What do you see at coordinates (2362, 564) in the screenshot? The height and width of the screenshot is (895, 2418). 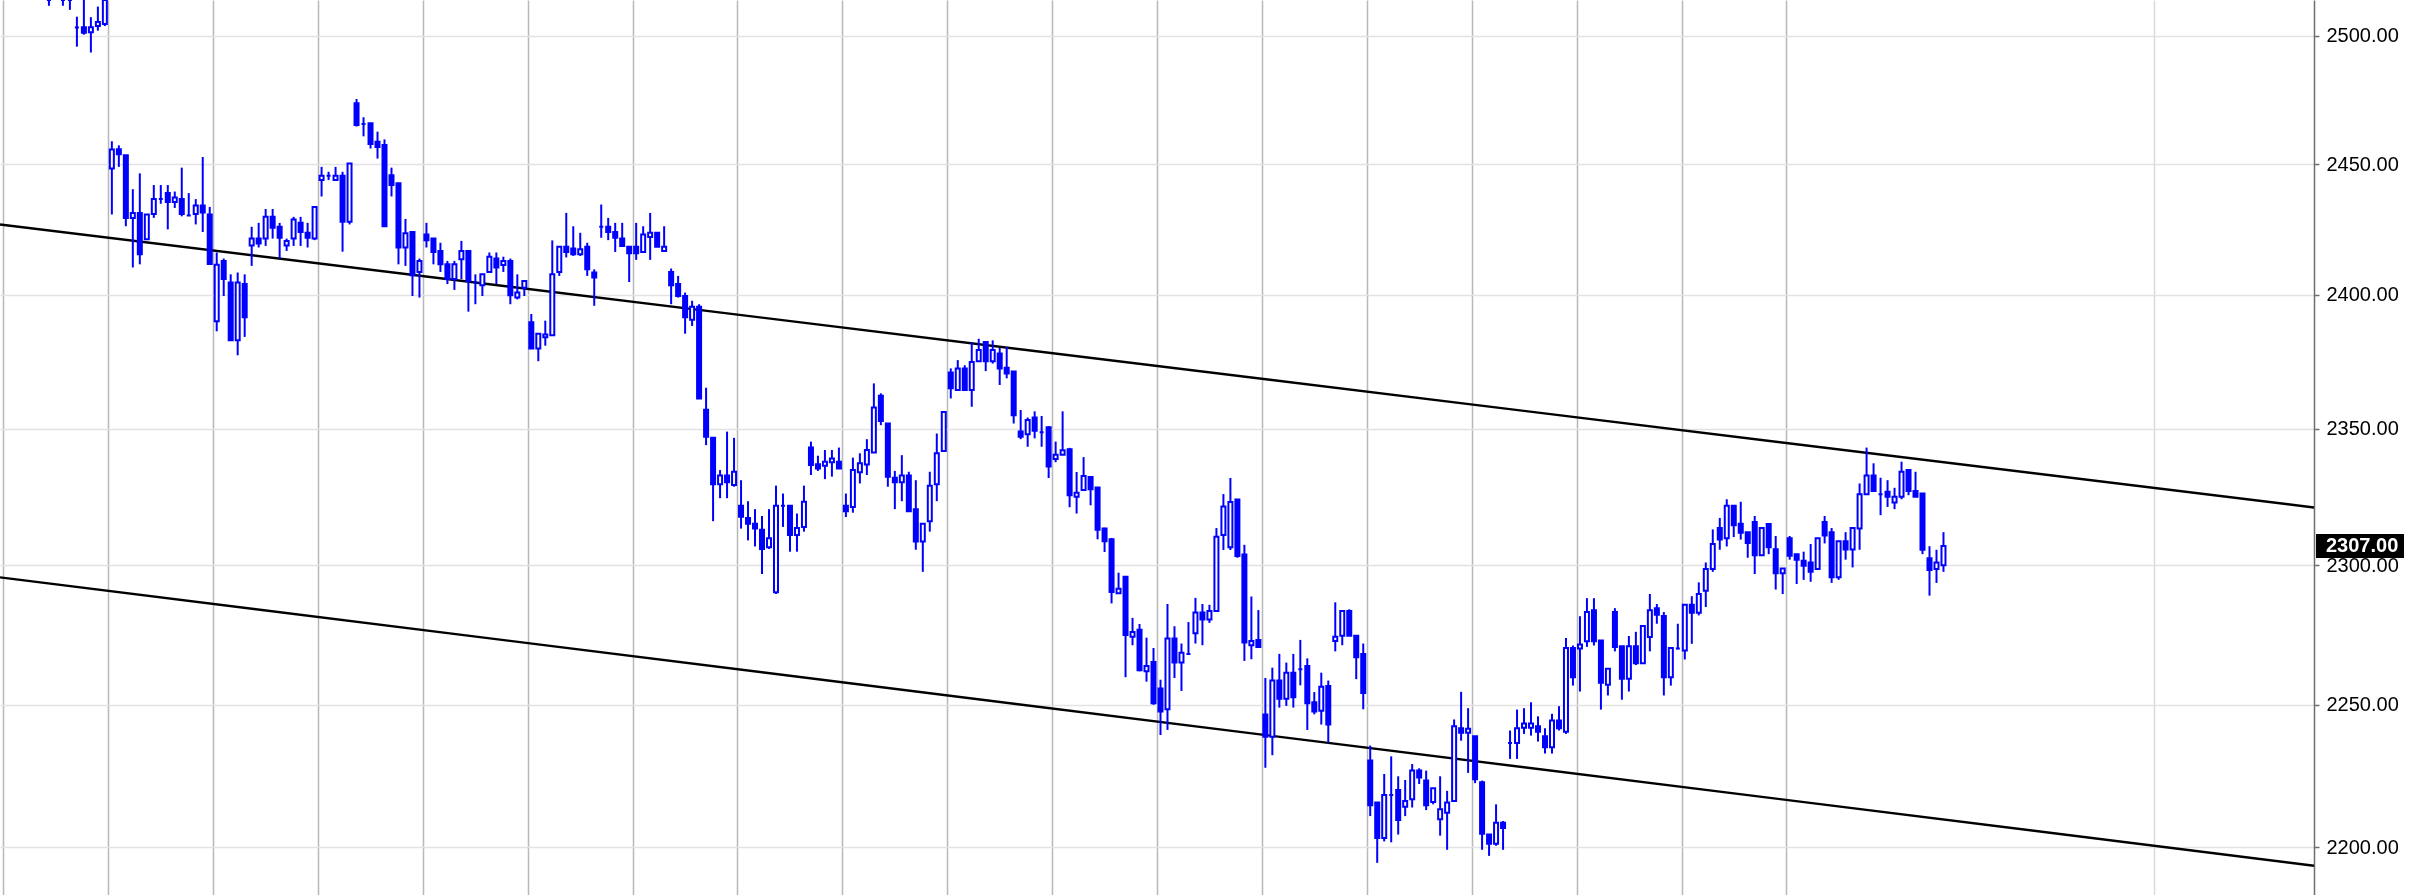 I see `y-tick-label: 2300.00` at bounding box center [2362, 564].